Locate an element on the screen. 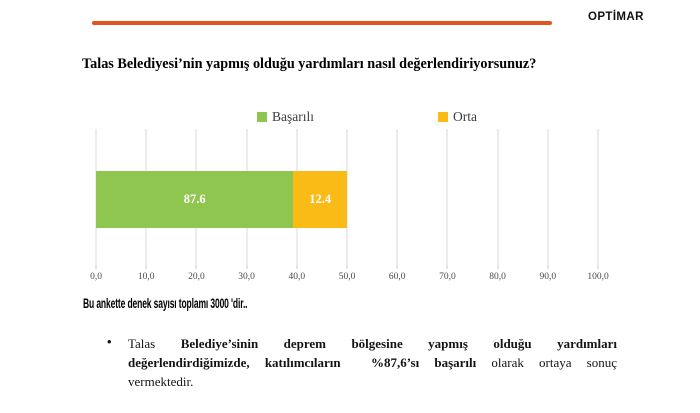 This screenshot has width=700, height=413. text-regular: Talas is located at coordinates (142, 343).